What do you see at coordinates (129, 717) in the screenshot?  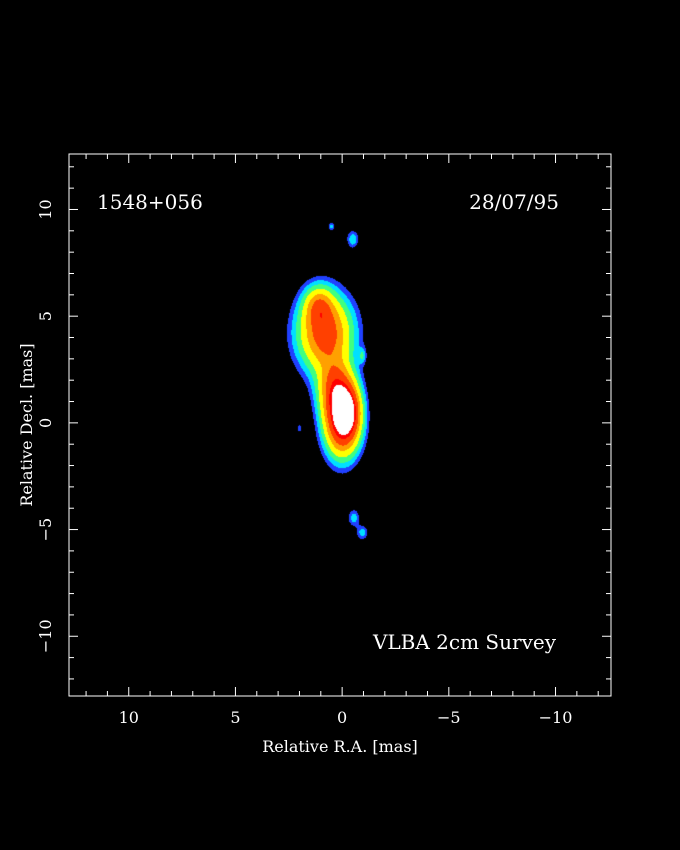 I see `x-tick-label: 10` at bounding box center [129, 717].